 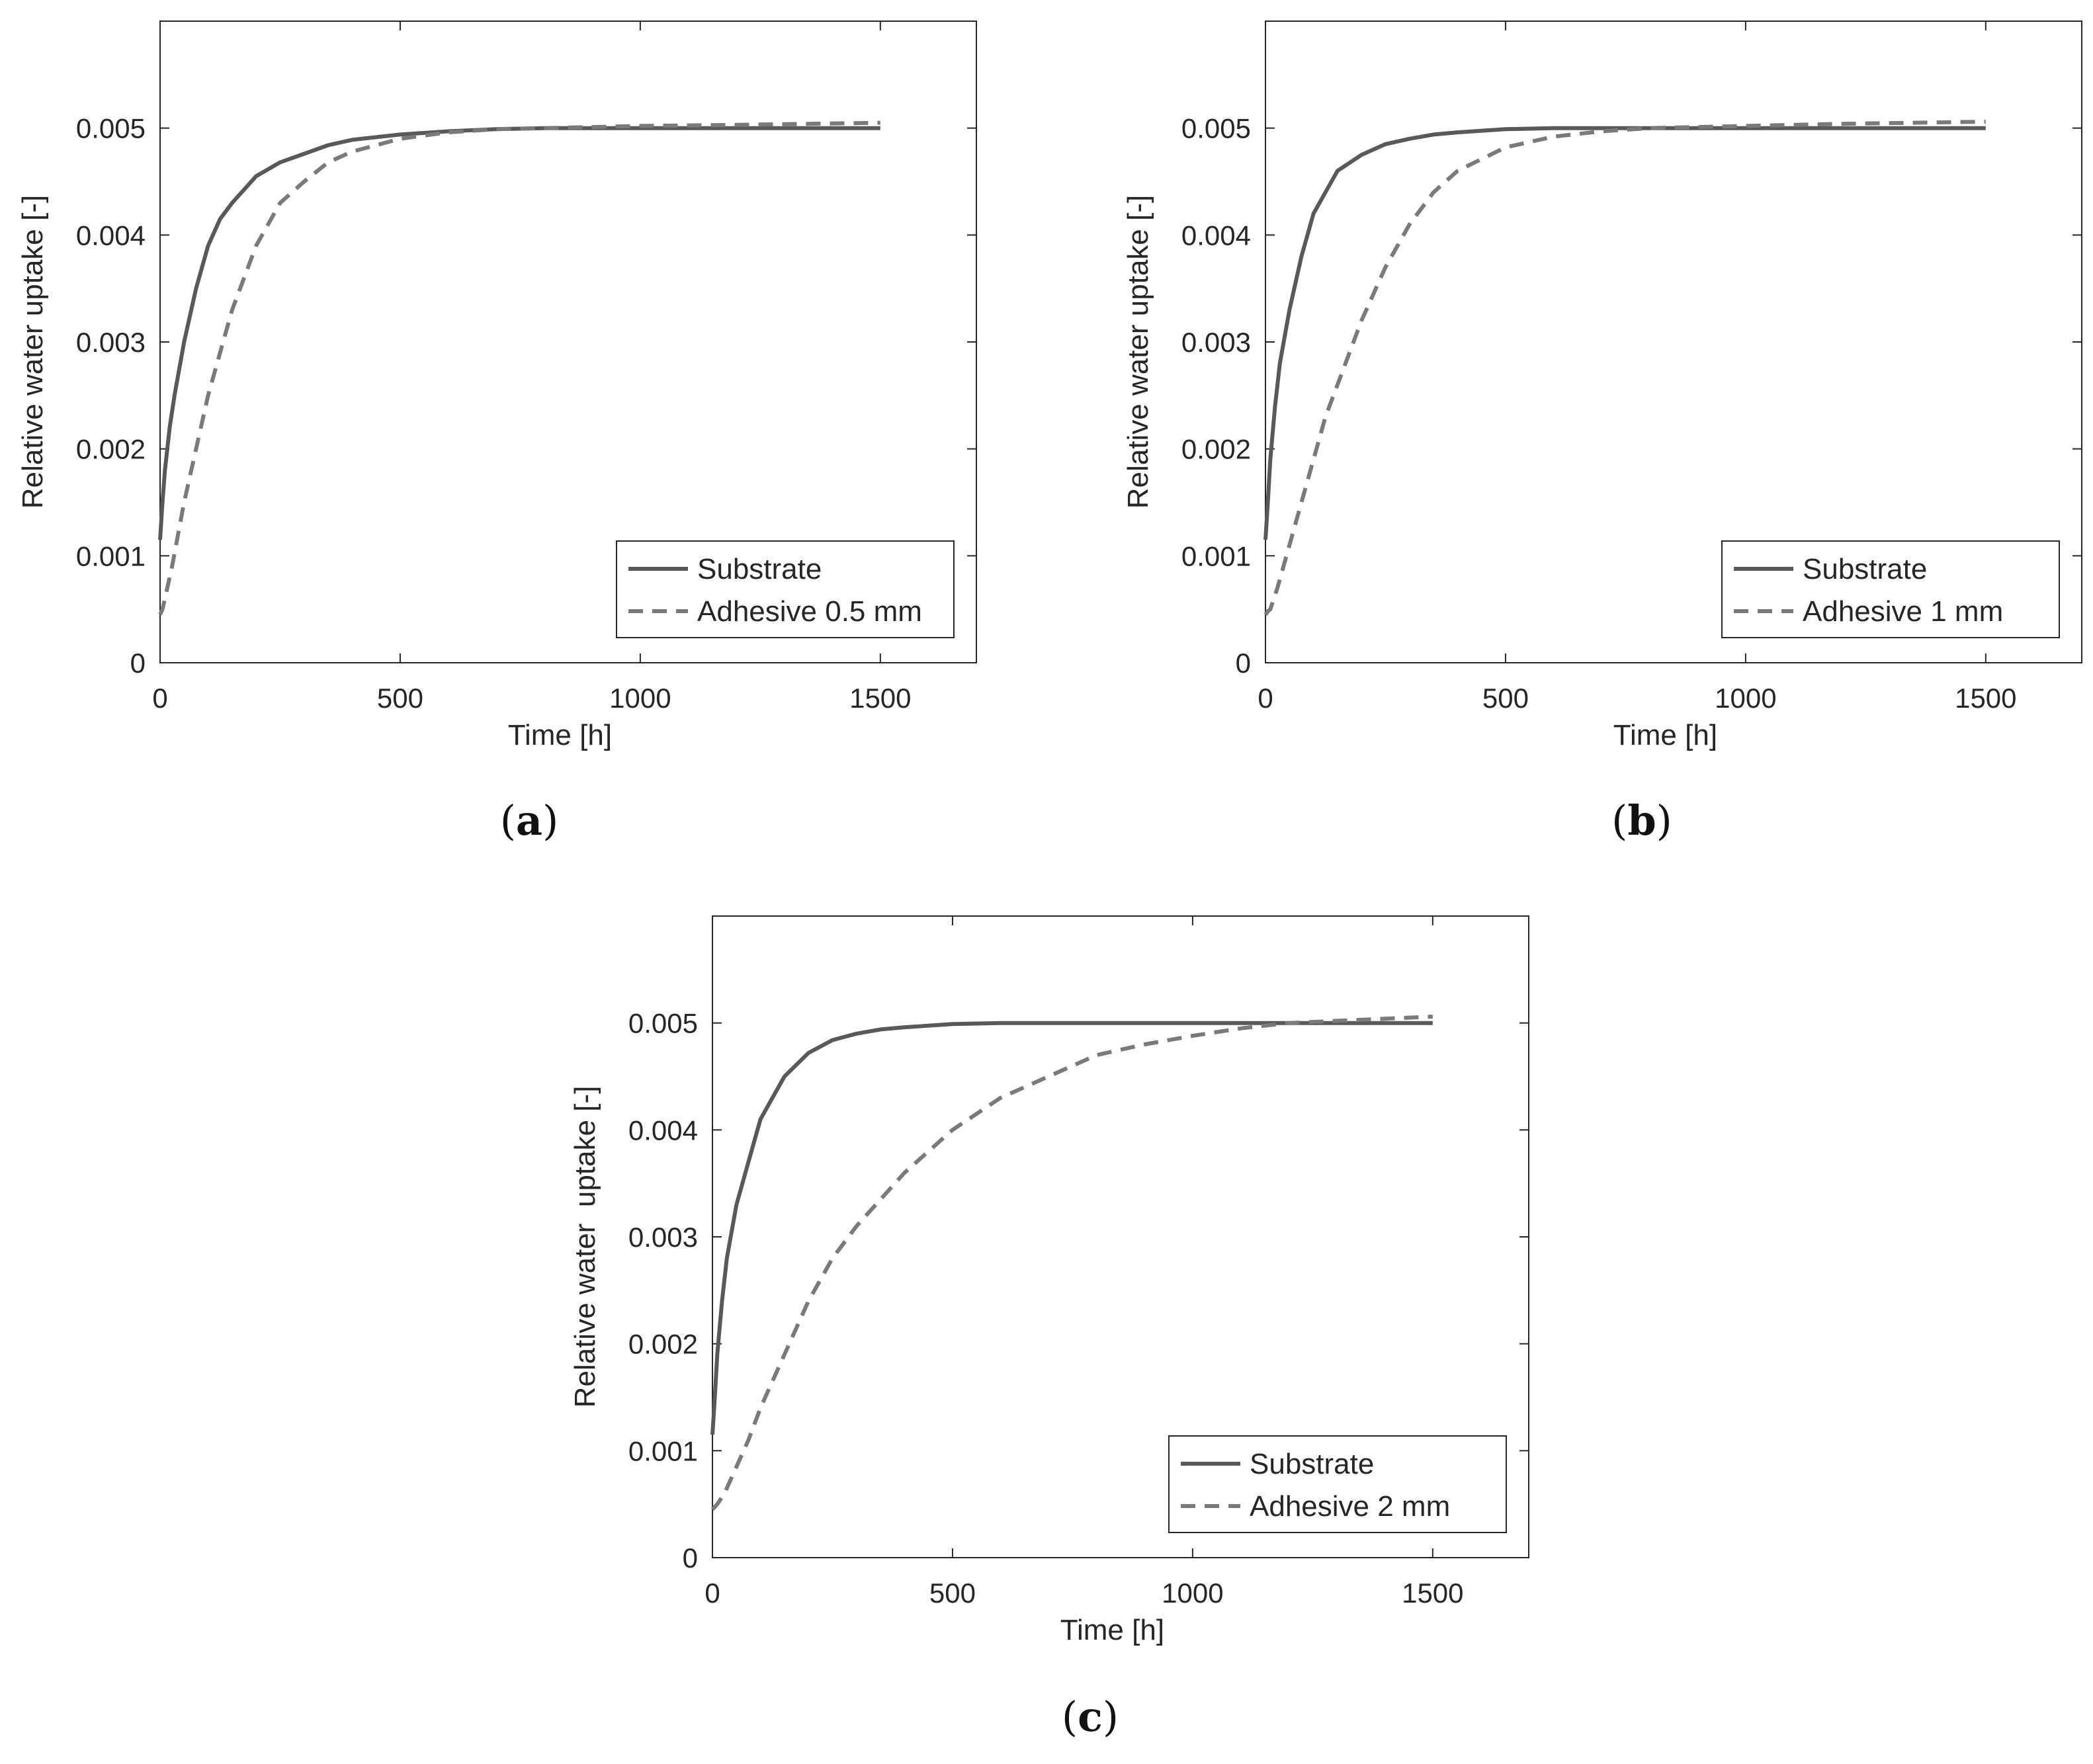 I want to click on panel-caption: (b), so click(x=1641, y=820).